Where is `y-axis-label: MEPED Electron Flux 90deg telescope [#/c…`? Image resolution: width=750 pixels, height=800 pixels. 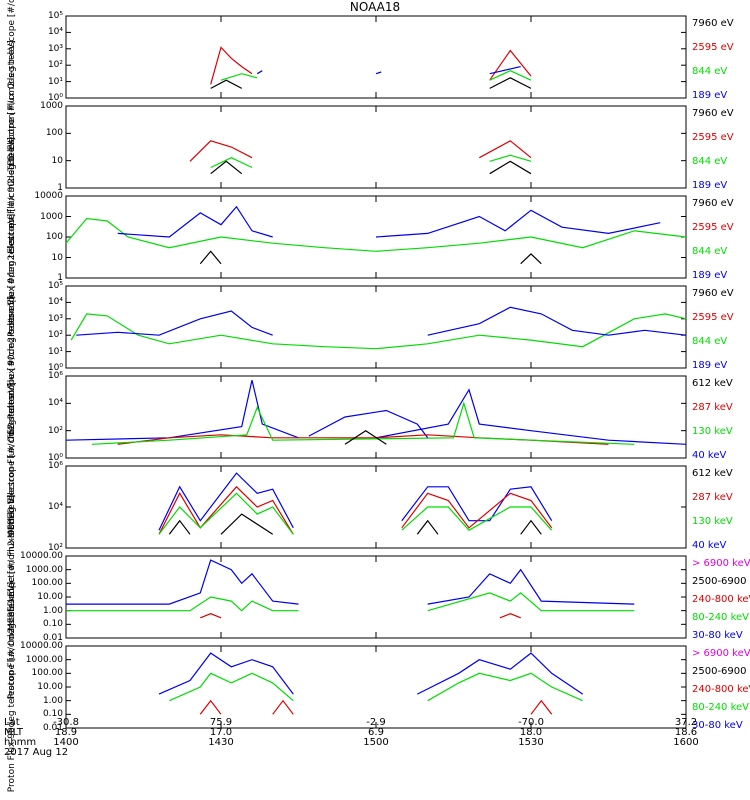
y-axis-label: MEPED Electron Flux 90deg telescope [#/c… is located at coordinates (12, 507).